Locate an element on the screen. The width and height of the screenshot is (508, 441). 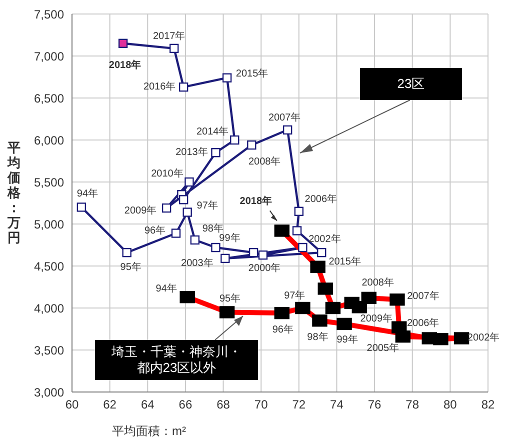
x-tick-label: 82 is located at coordinates (488, 405).